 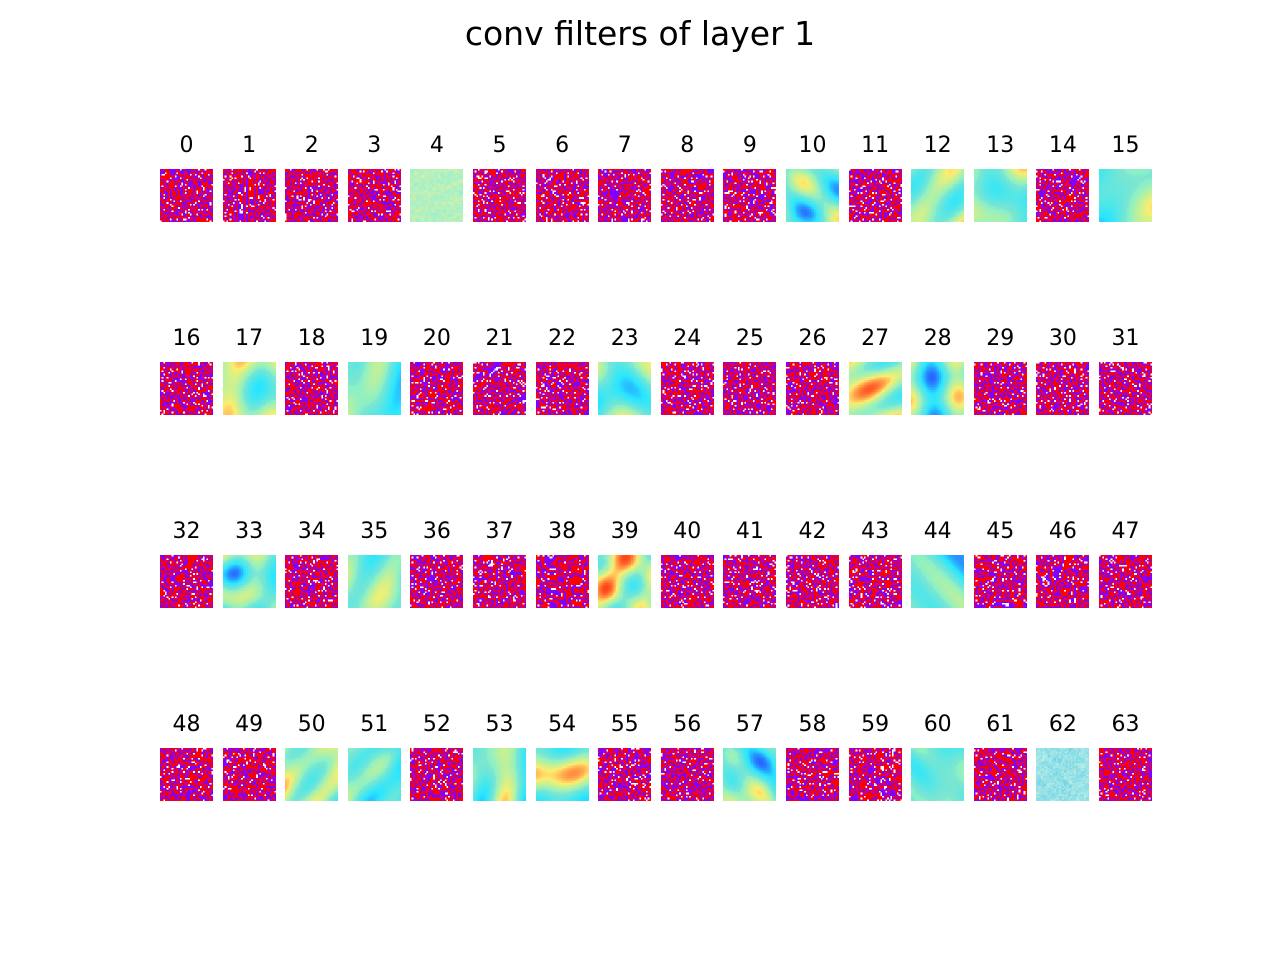 I want to click on filter-label: 28, so click(x=937, y=338).